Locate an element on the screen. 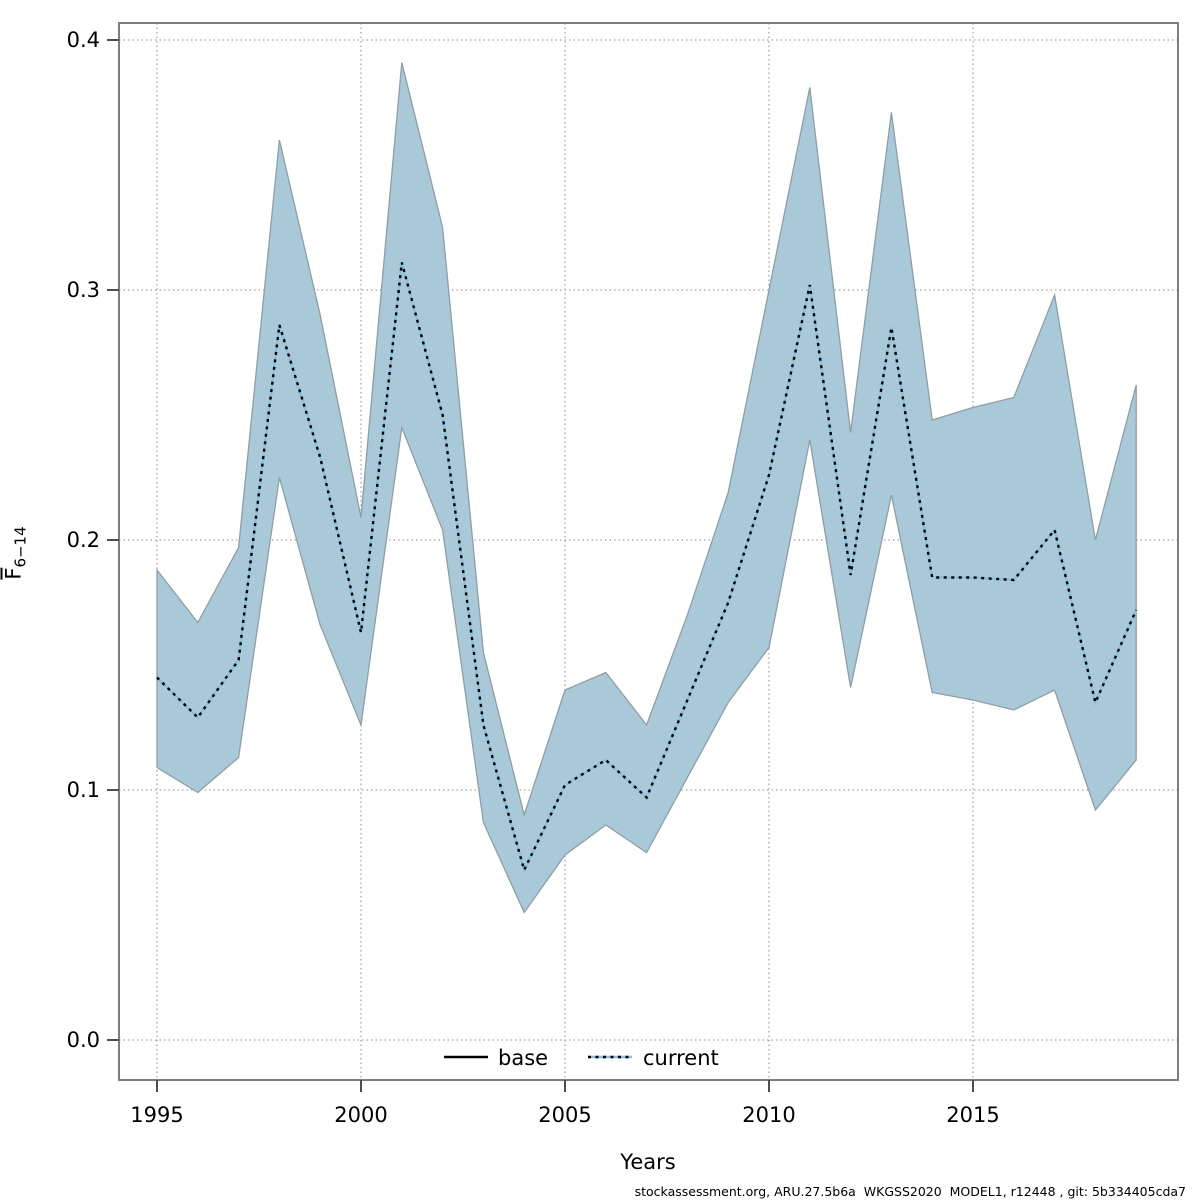 Image resolution: width=1200 pixels, height=1200 pixels. y-tick-label: 0.2 is located at coordinates (83, 540).